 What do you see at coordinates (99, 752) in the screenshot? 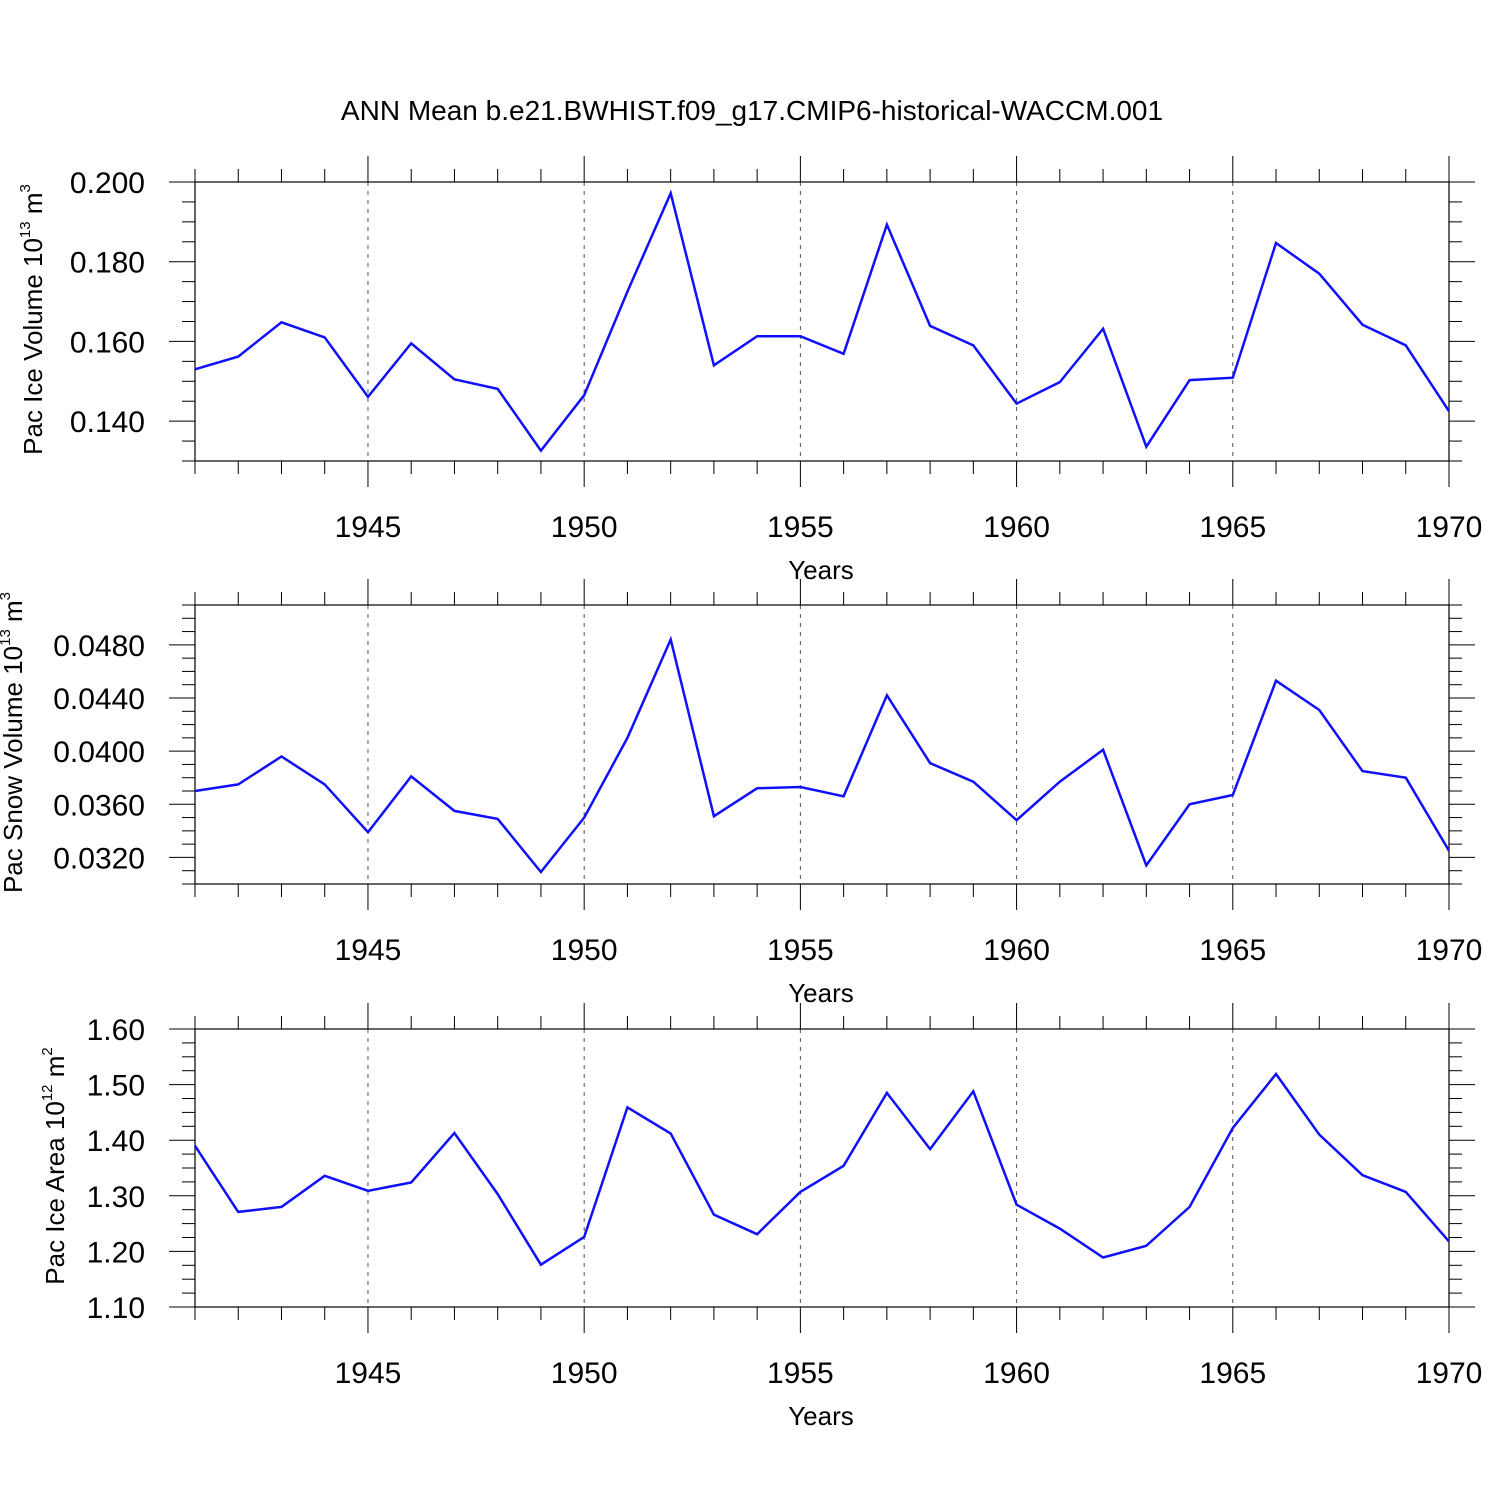
I see `y-tick-label: 0.0400` at bounding box center [99, 752].